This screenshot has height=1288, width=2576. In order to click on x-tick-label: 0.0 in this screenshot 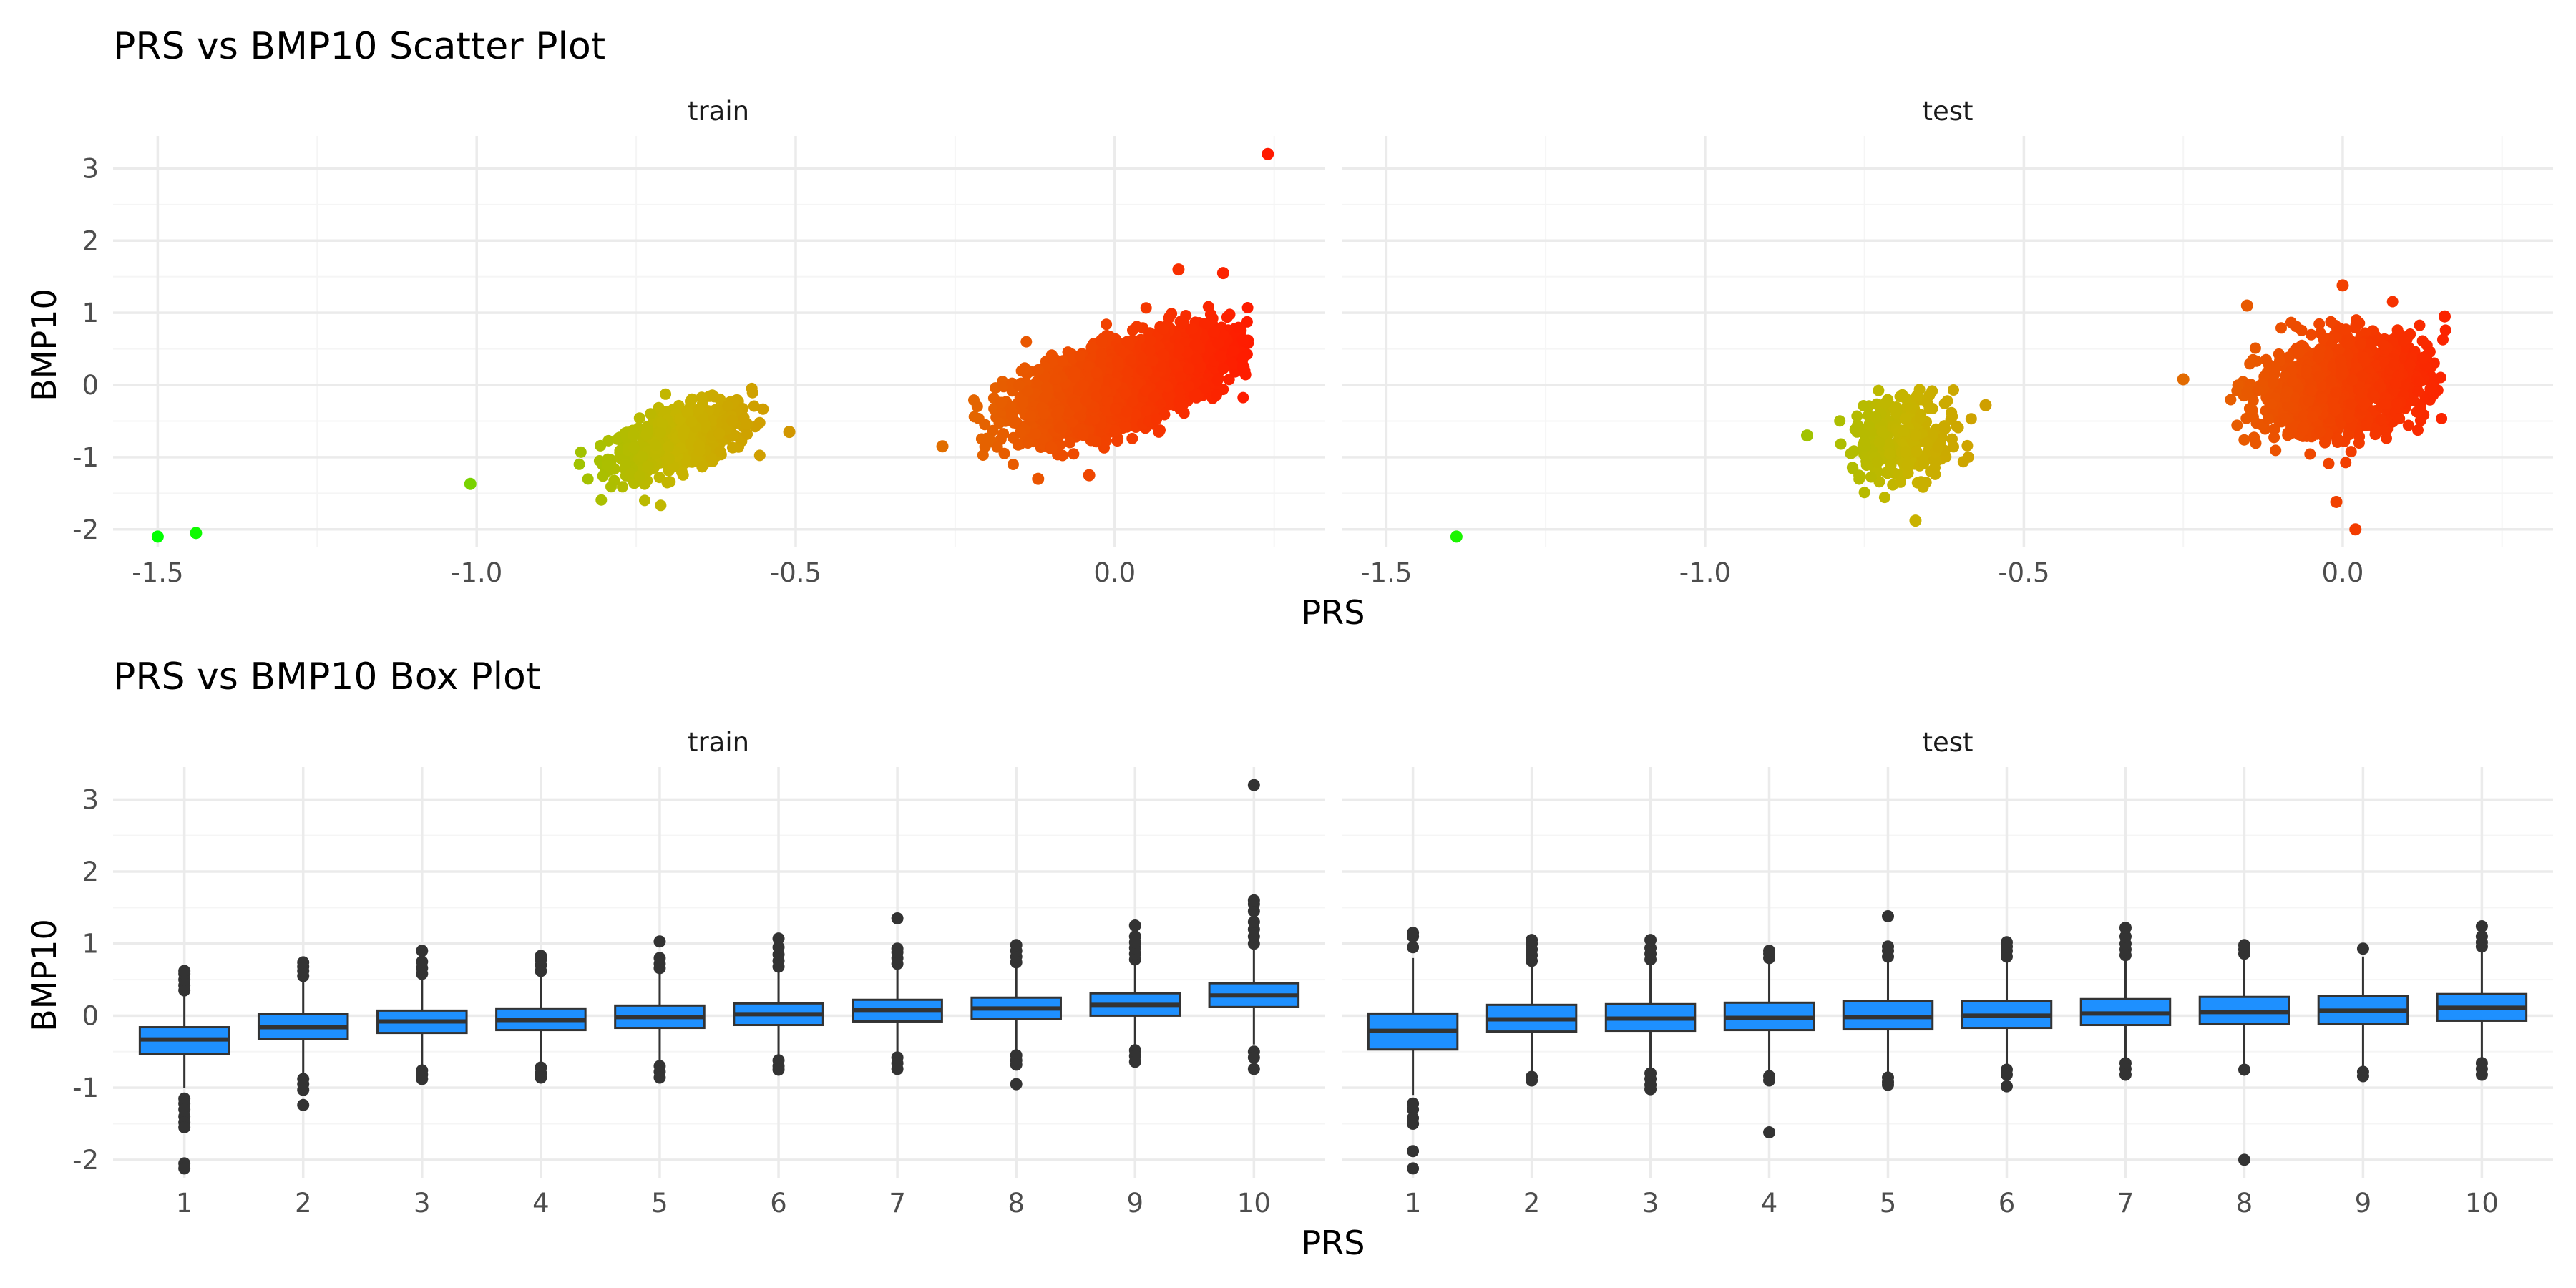, I will do `click(1114, 572)`.